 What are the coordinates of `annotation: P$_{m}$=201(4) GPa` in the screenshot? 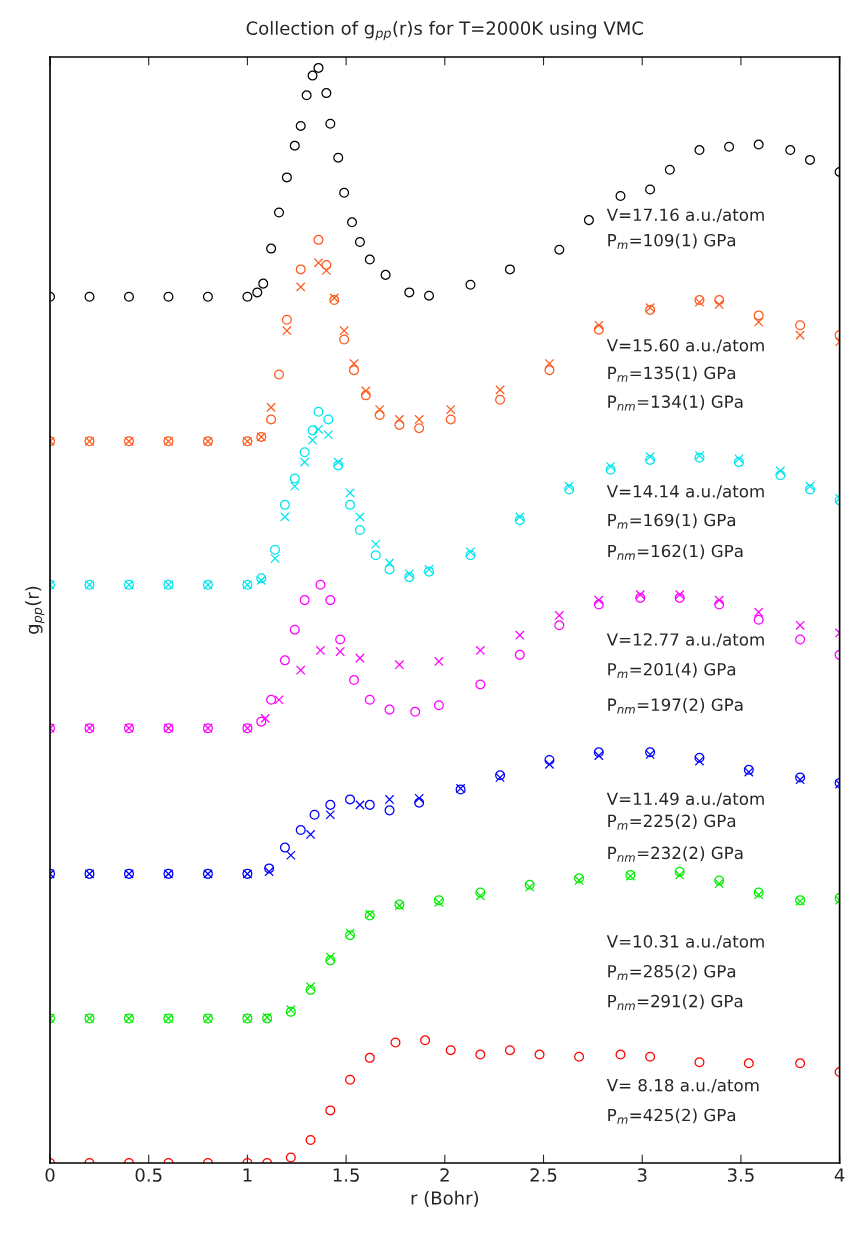 It's located at (672, 670).